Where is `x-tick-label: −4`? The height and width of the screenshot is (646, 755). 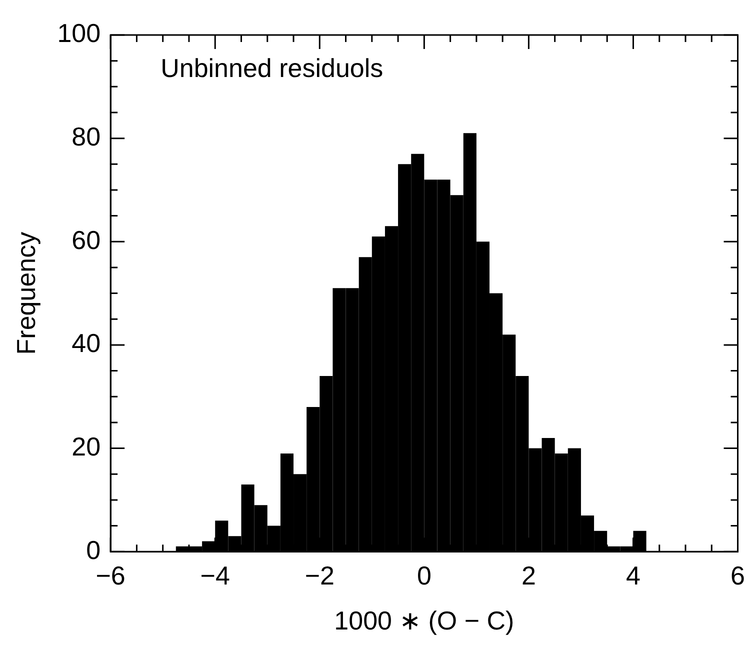 x-tick-label: −4 is located at coordinates (215, 575).